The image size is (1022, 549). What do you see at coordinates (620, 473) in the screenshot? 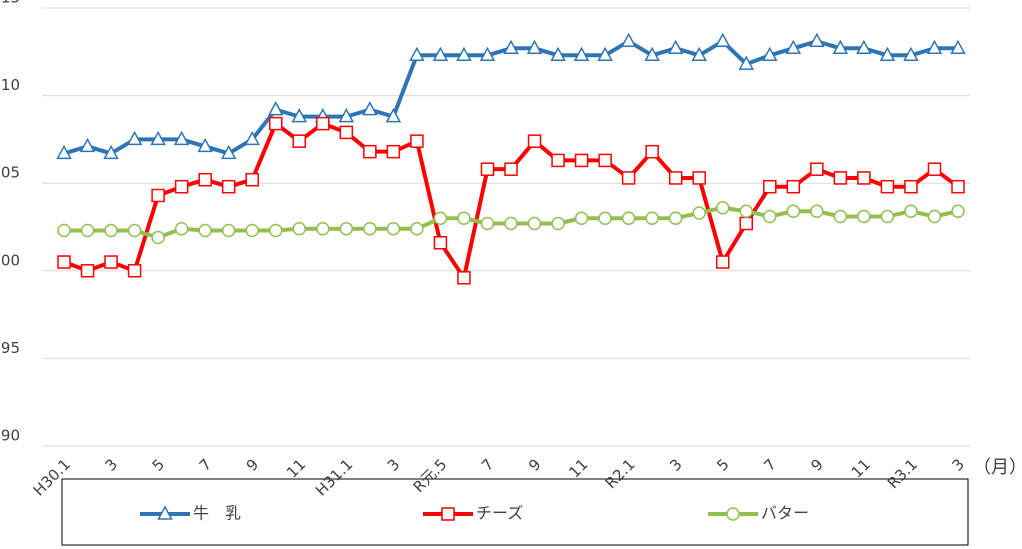
I see `x-tick-label: R2.1` at bounding box center [620, 473].